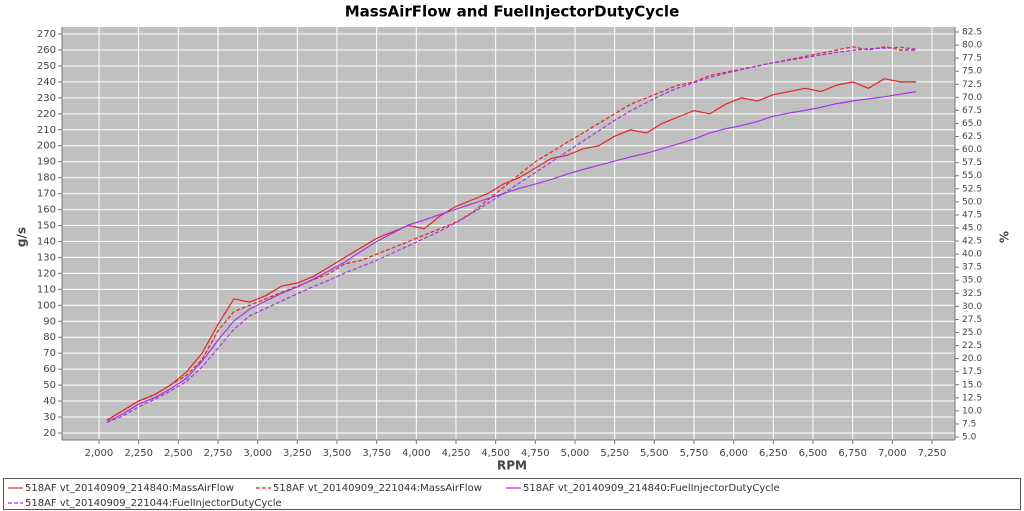 This screenshot has width=1024, height=511. Describe the element at coordinates (972, 411) in the screenshot. I see `y2-tick-label: 10.0` at that location.